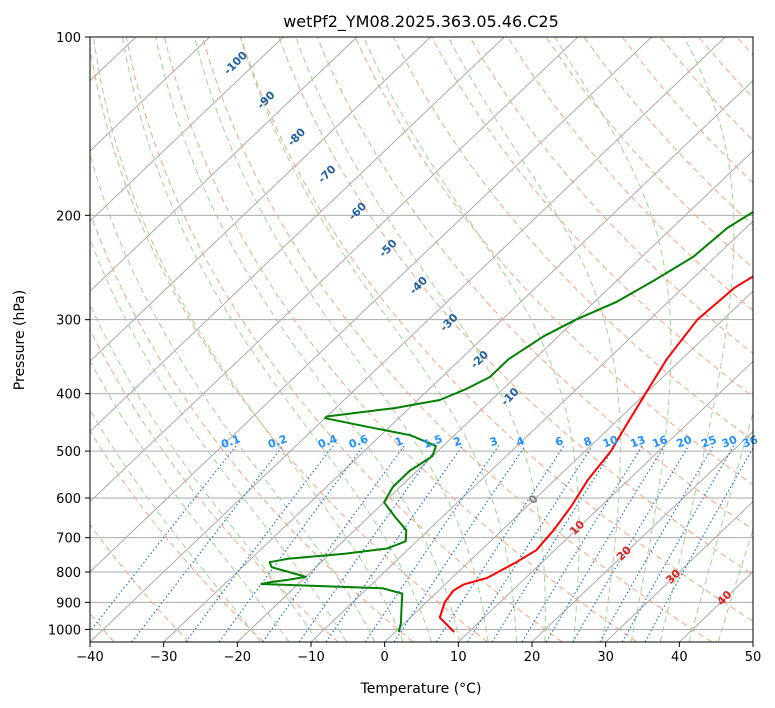  Describe the element at coordinates (532, 657) in the screenshot. I see `x-tick-label: 20` at that location.